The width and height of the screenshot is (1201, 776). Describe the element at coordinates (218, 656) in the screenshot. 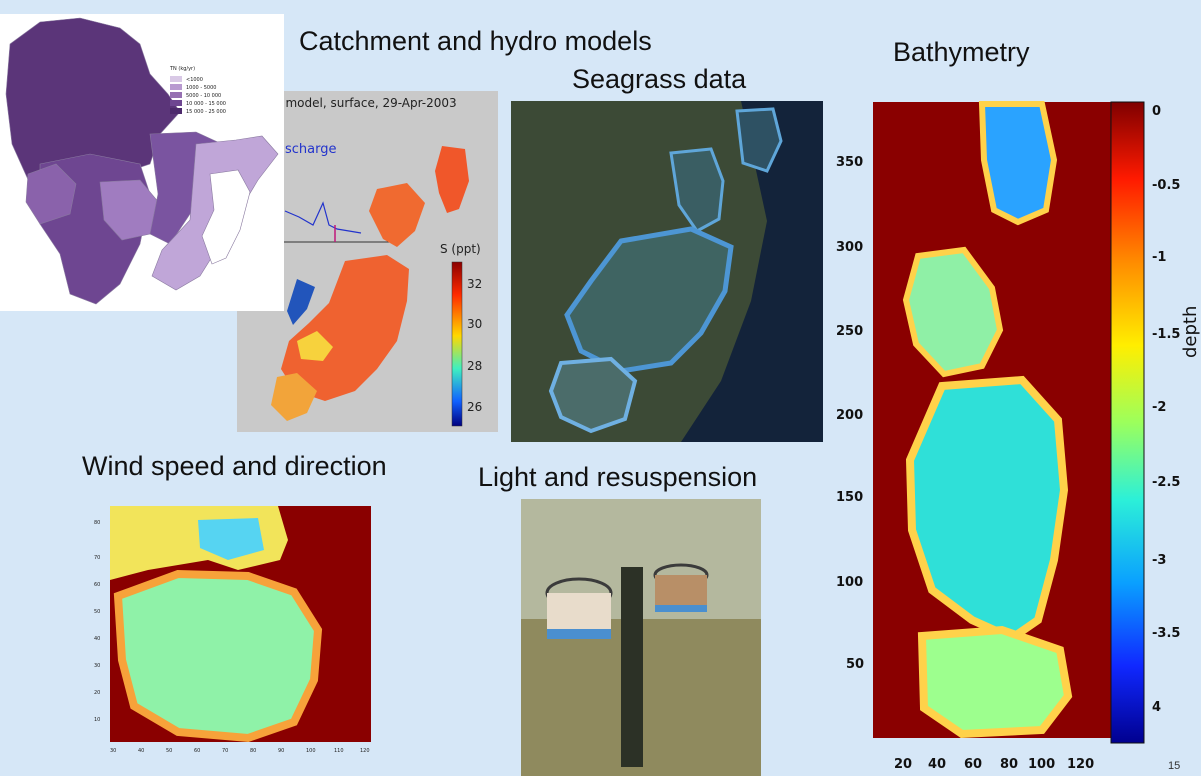

I see `wind-field-main` at that location.